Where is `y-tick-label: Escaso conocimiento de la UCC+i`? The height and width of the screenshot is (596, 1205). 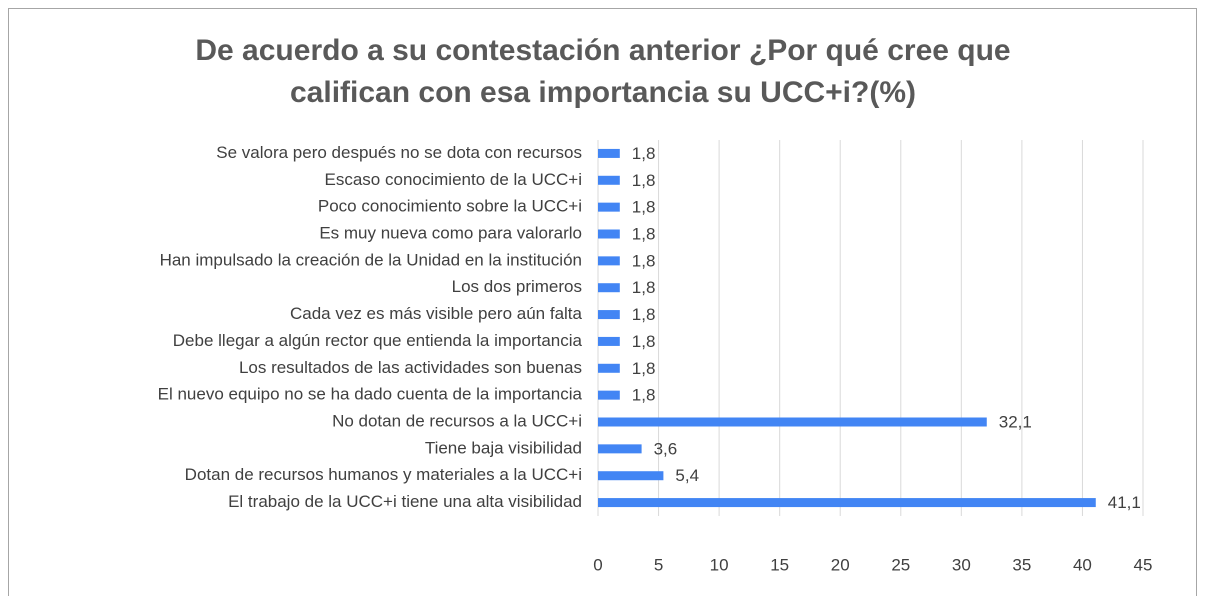 y-tick-label: Escaso conocimiento de la UCC+i is located at coordinates (453, 179).